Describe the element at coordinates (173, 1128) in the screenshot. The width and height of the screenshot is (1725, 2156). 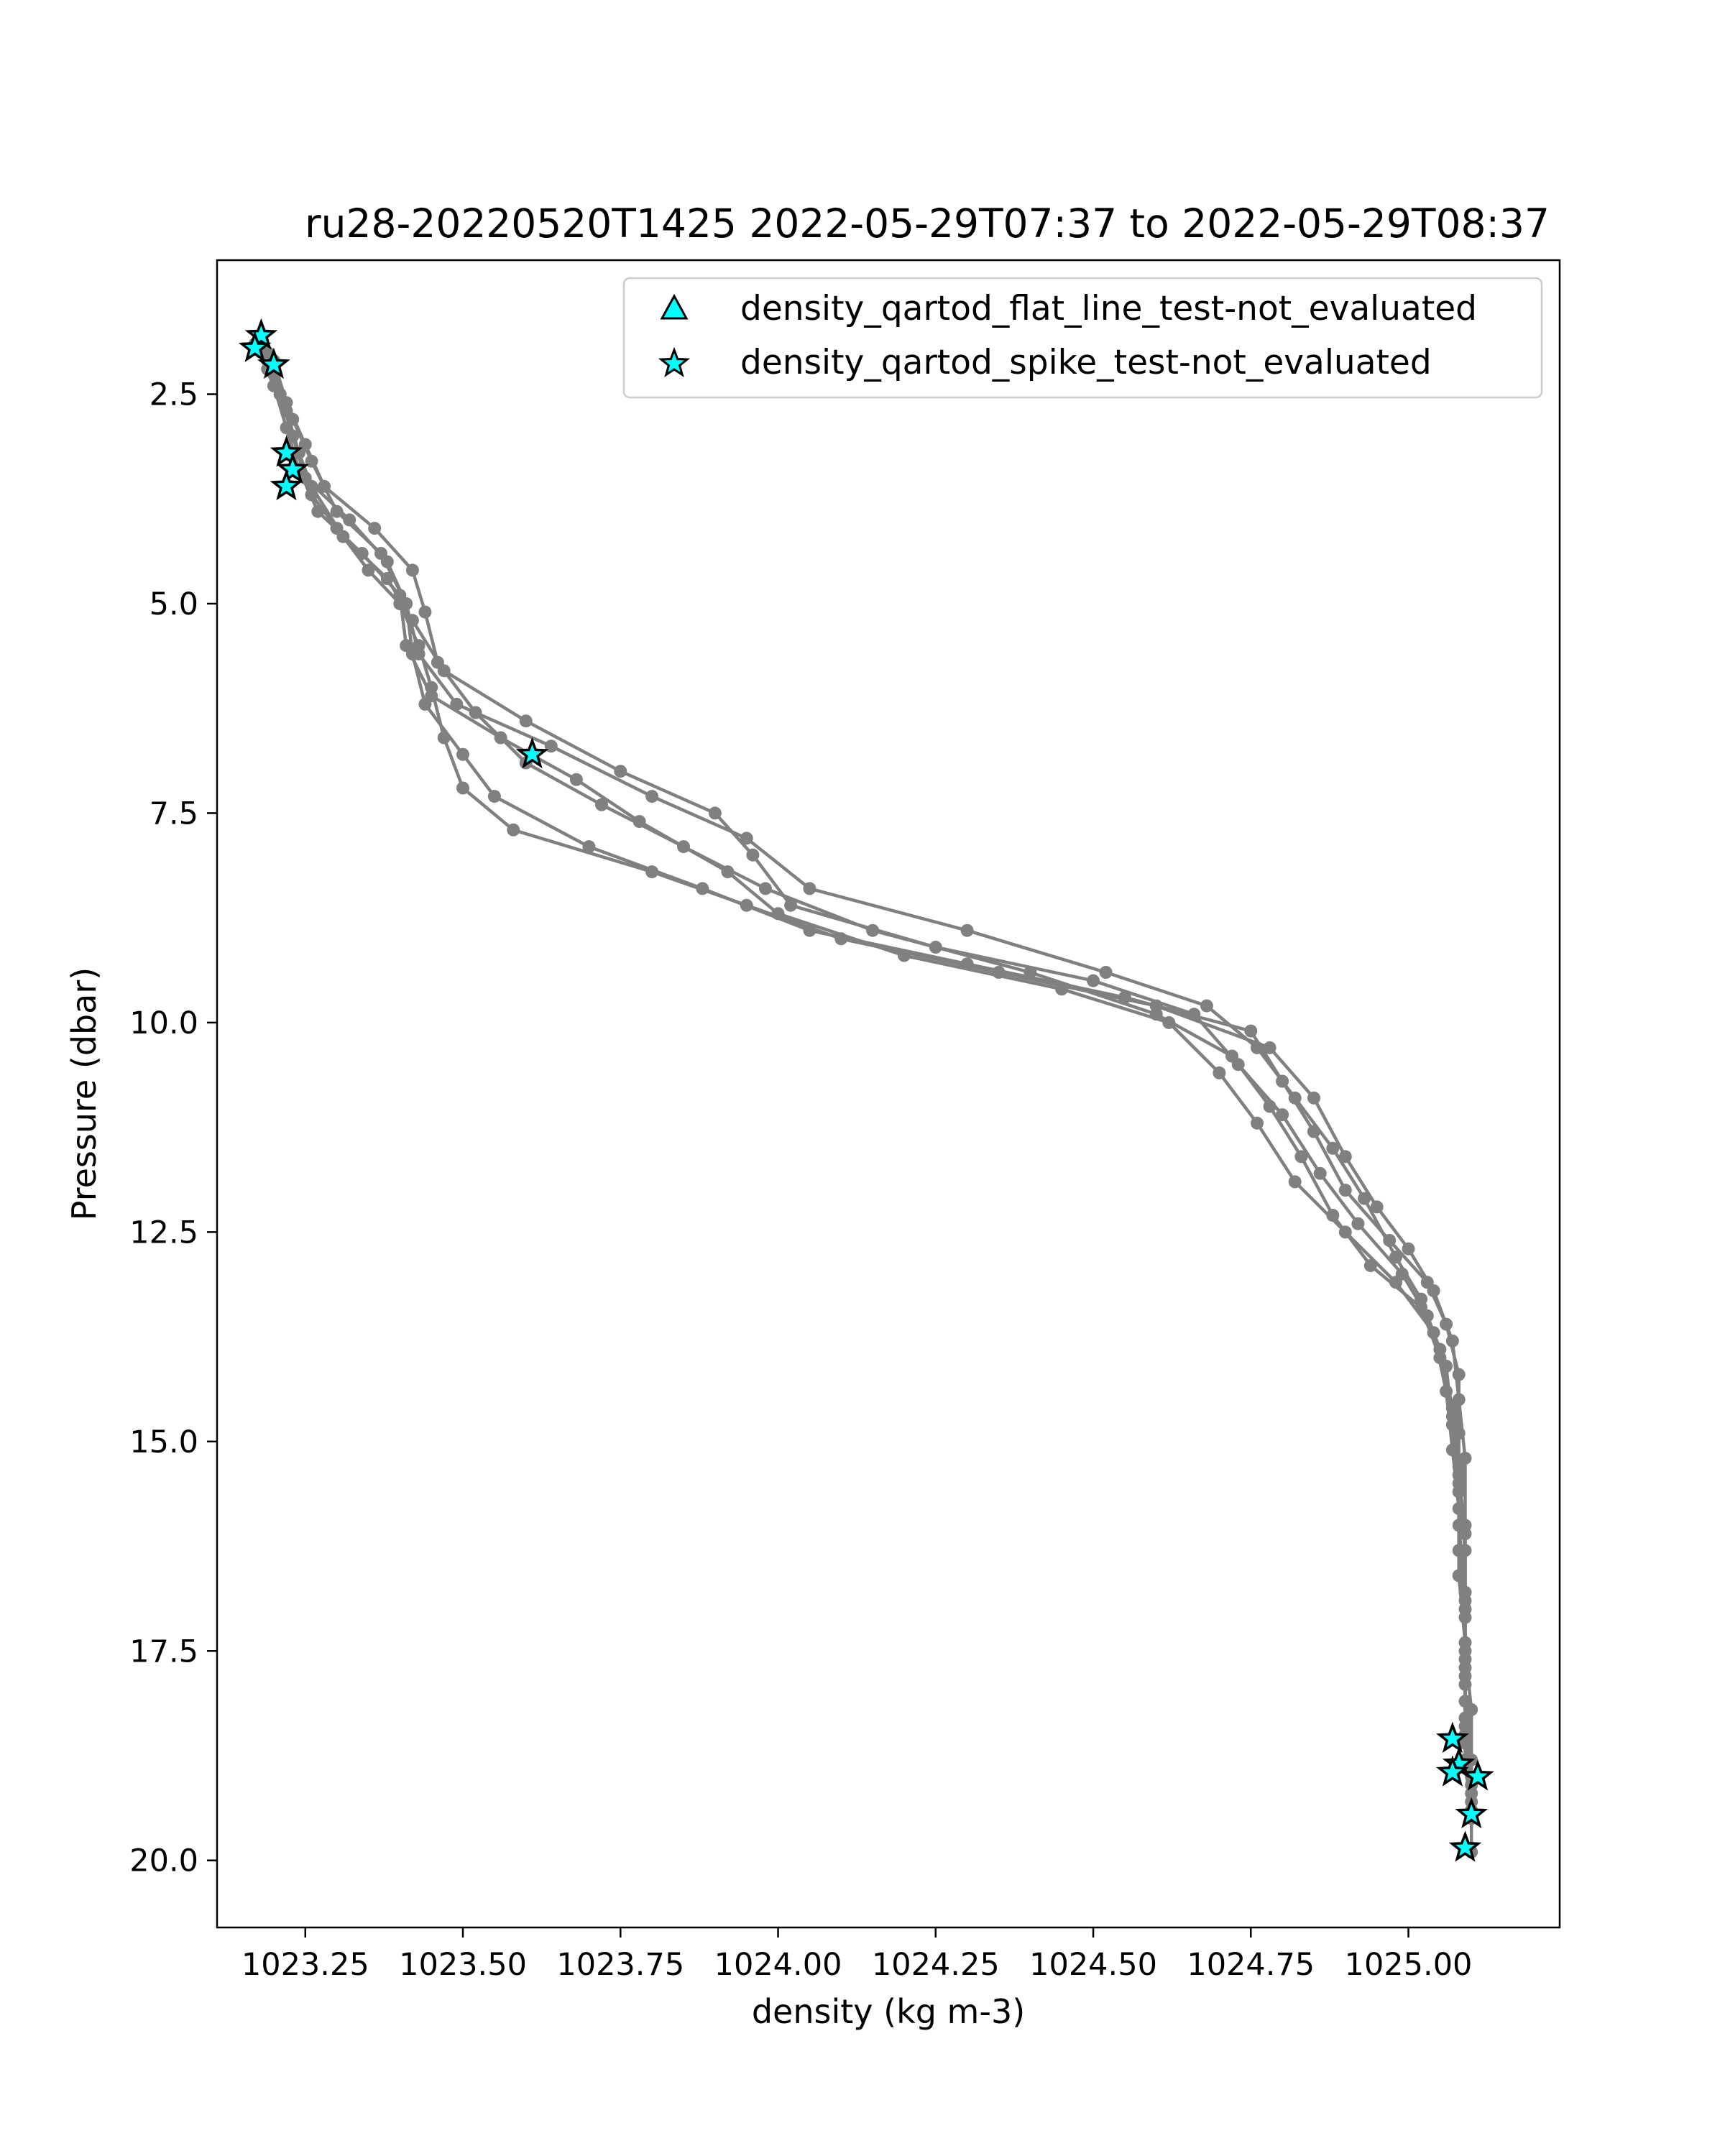
I see `y-axis-ticks: 2.5 5.0 7.5 10.0 12.5 15.0 17.5 20.0` at that location.